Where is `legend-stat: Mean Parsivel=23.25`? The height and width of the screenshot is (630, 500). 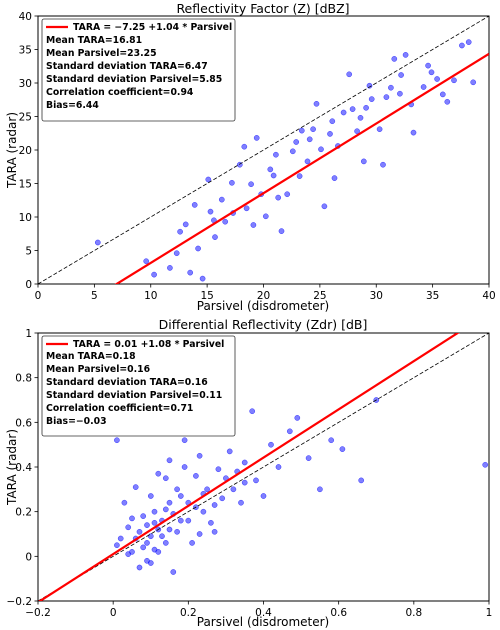 legend-stat: Mean Parsivel=23.25 is located at coordinates (101, 53).